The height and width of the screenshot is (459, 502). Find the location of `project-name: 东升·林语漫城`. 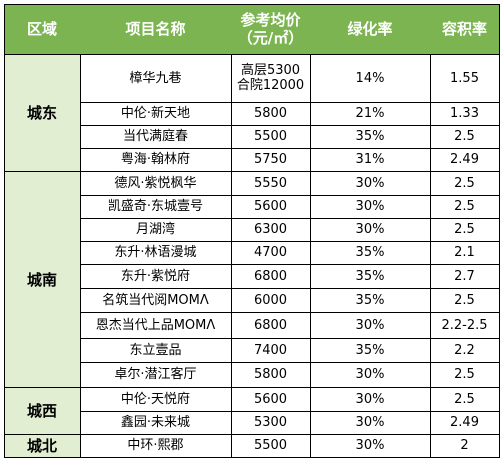

project-name: 东升·林语漫城 is located at coordinates (155, 252).